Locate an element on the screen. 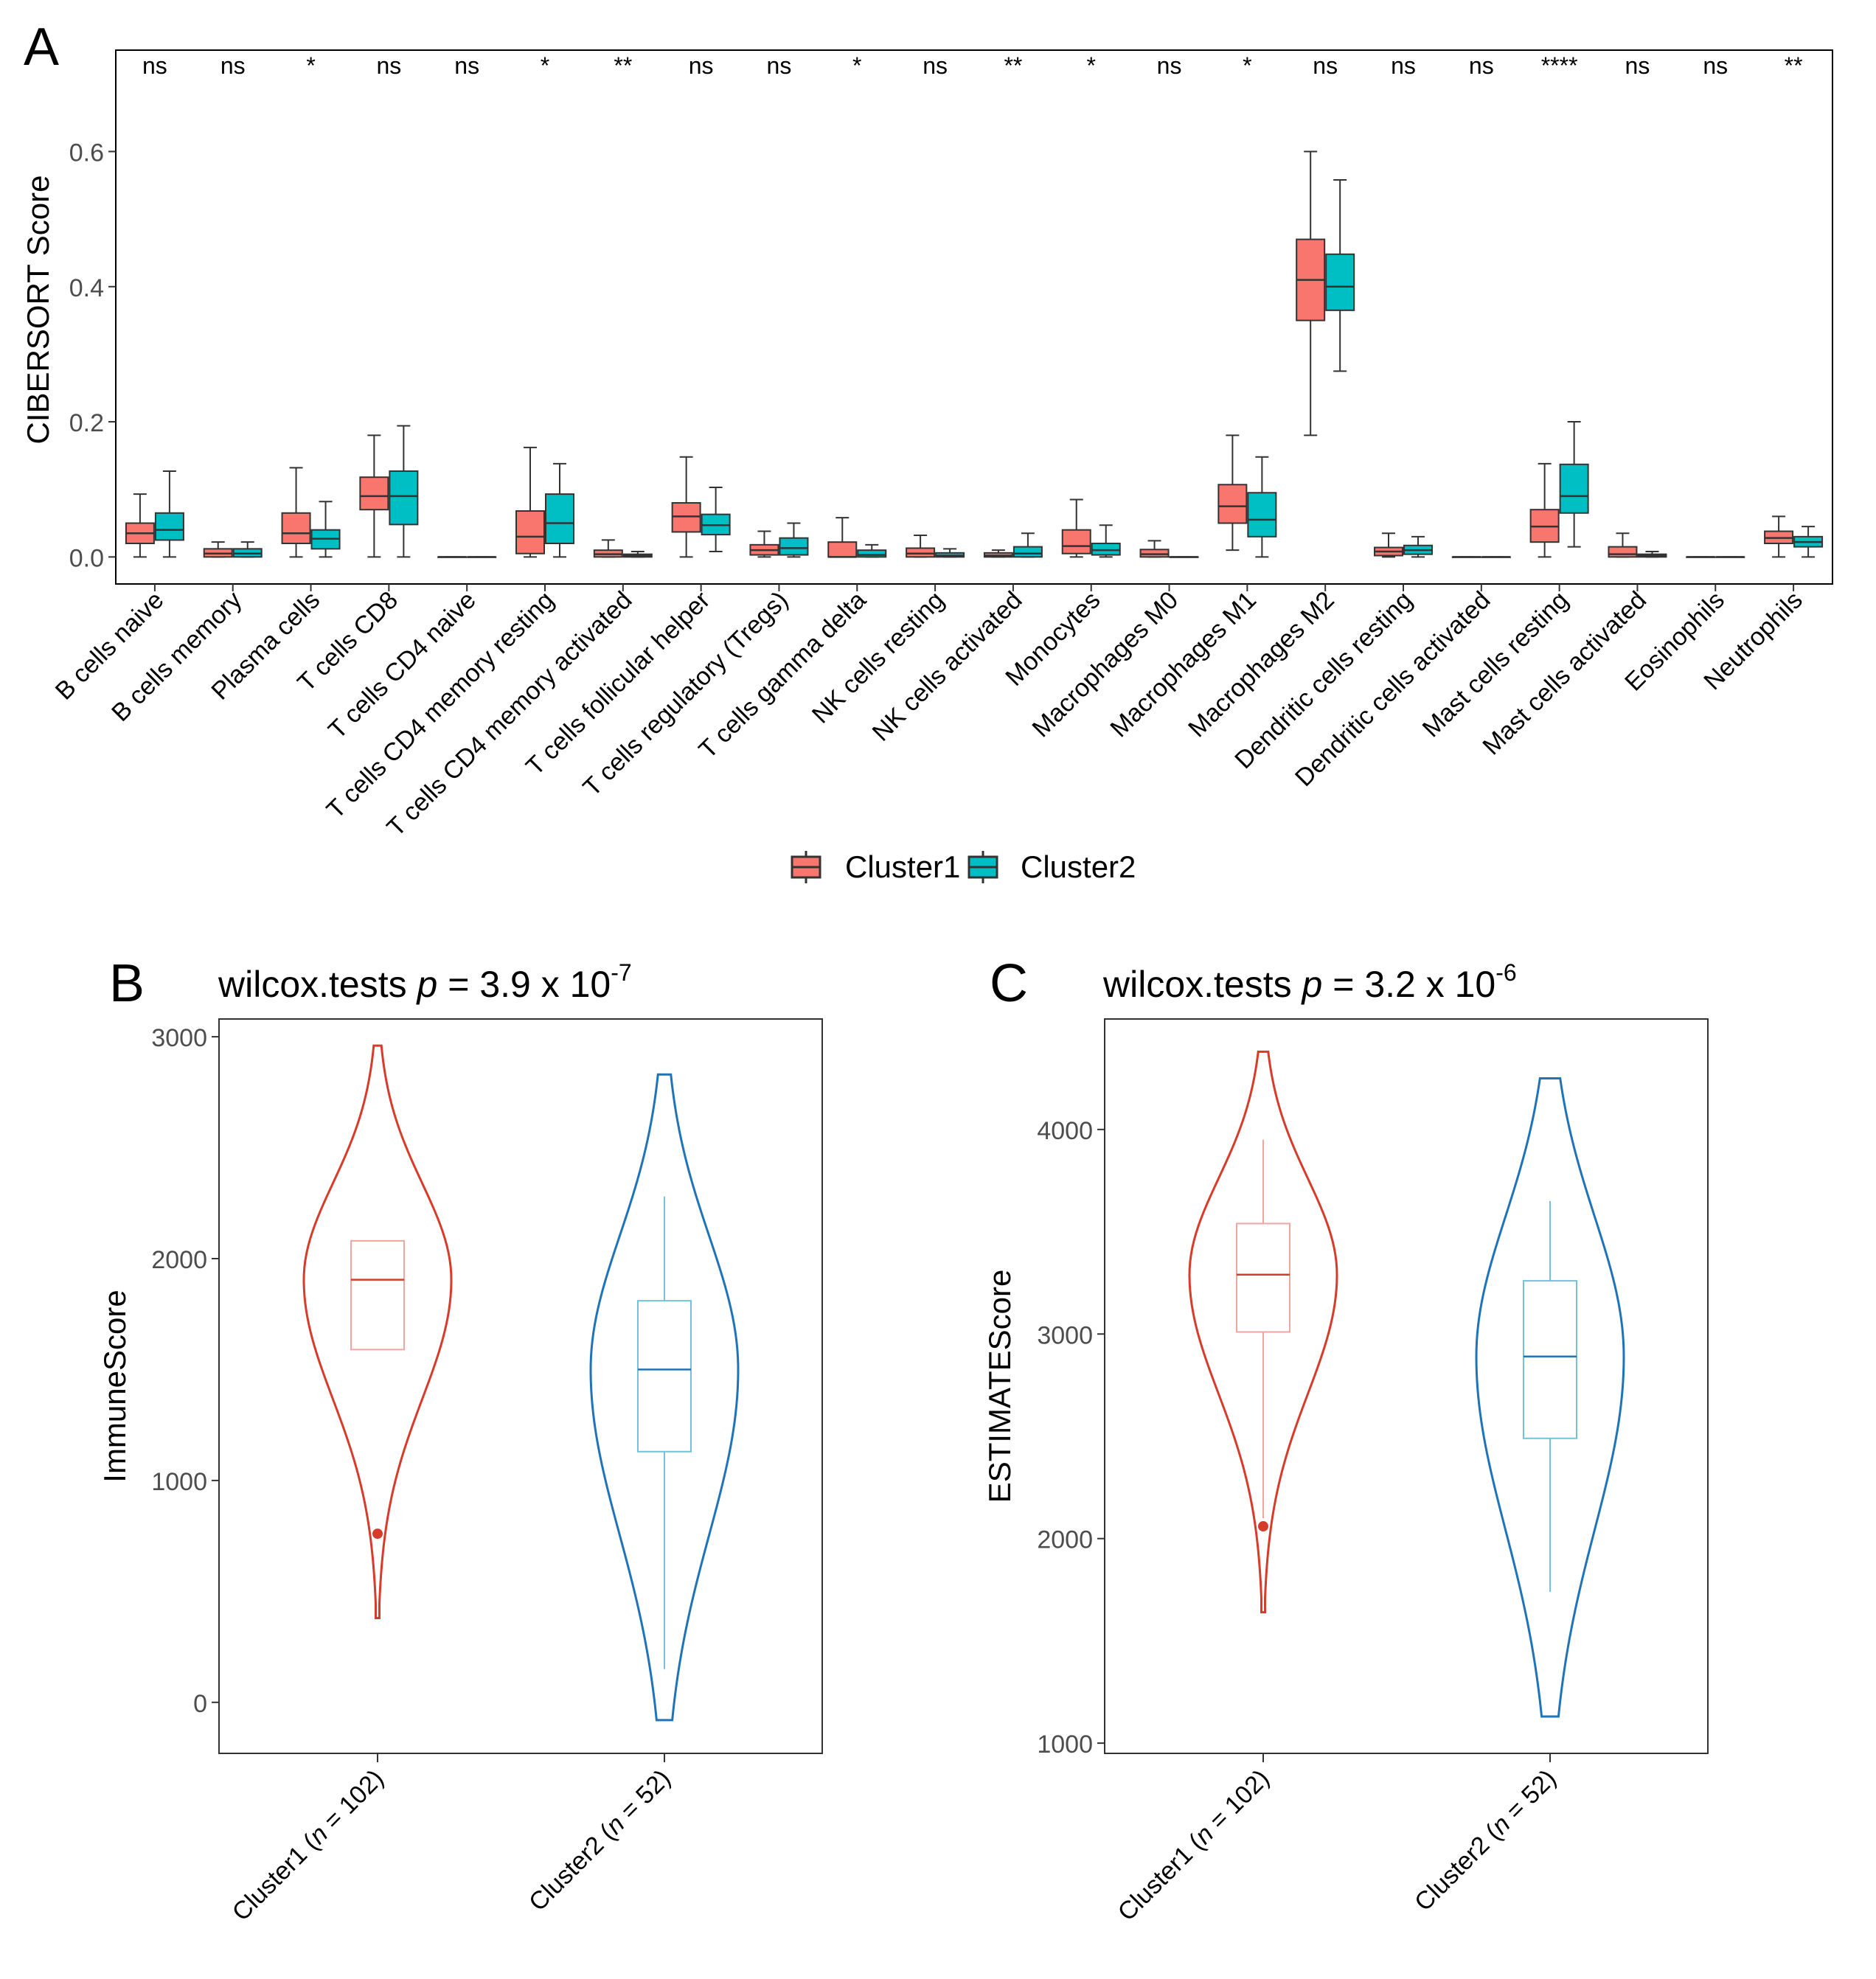 This screenshot has height=1979, width=1876. significance-monocytes: * is located at coordinates (1091, 65).